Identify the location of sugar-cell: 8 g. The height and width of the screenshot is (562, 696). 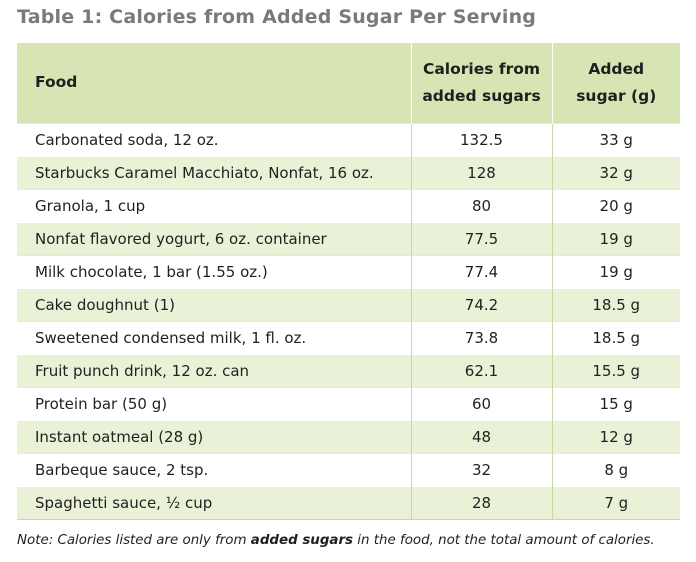
(615, 469).